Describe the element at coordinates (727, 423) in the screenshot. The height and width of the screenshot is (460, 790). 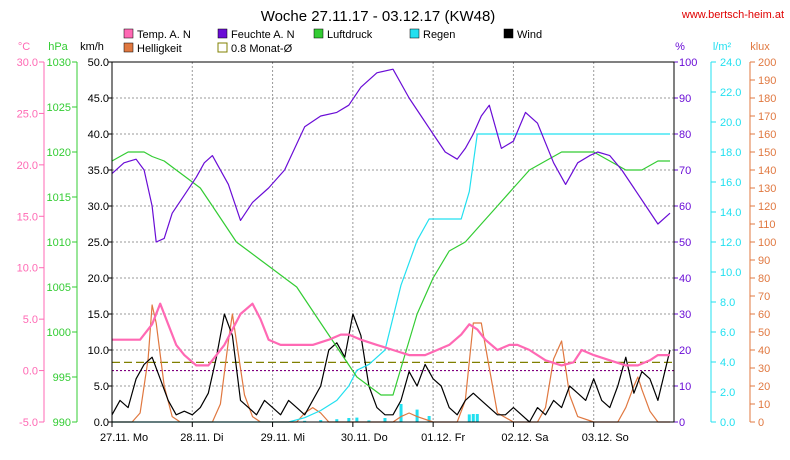
I see `rain-tick-label: 0.0` at that location.